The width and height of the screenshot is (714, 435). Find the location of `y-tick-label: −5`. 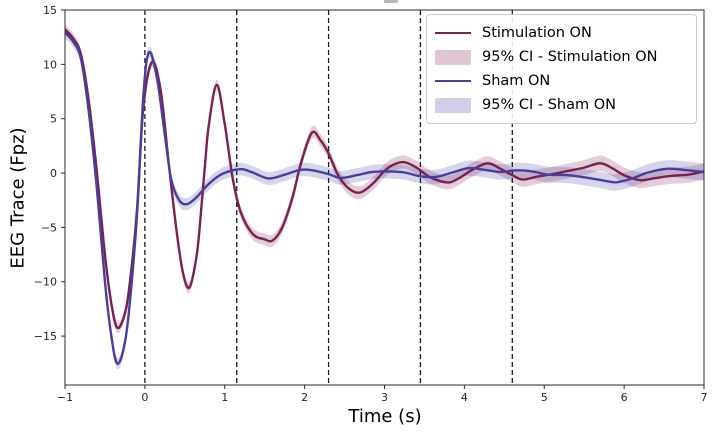

y-tick-label: −5 is located at coordinates (49, 227).